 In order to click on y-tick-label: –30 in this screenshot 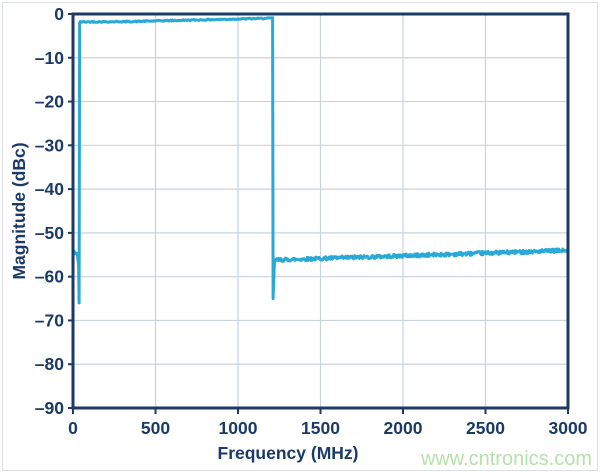, I will do `click(49, 145)`.